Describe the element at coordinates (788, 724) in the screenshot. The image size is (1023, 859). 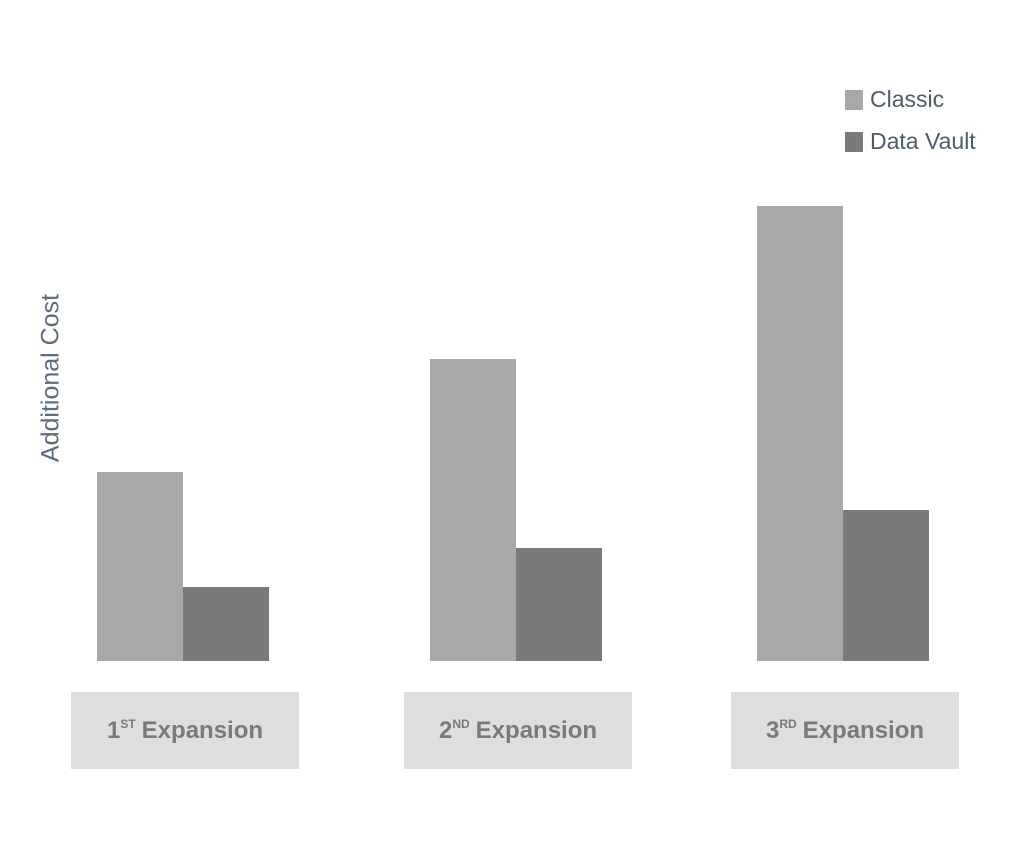
I see `category-suffix: RD` at that location.